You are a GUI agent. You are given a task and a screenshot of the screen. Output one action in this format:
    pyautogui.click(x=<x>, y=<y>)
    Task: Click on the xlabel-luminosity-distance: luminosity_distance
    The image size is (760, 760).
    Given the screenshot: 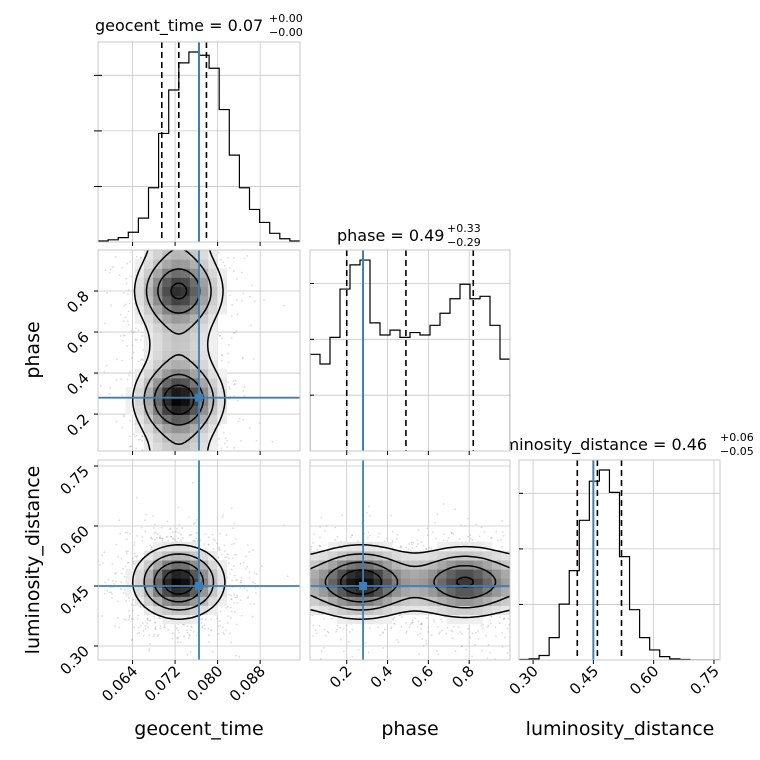 What is the action you would take?
    pyautogui.click(x=620, y=729)
    